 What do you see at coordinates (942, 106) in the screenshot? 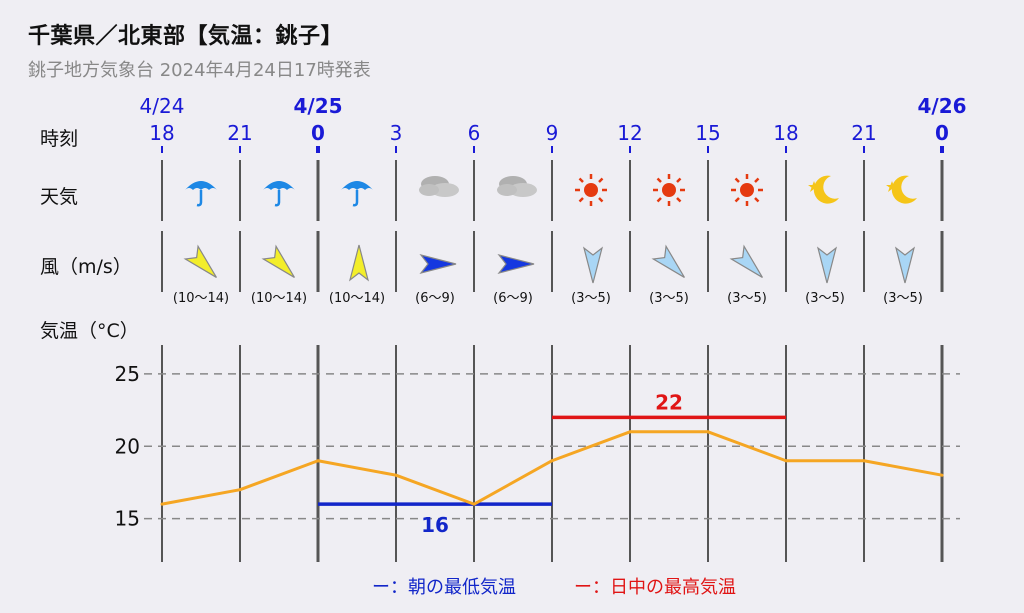
I see `date-label: 4/26` at bounding box center [942, 106].